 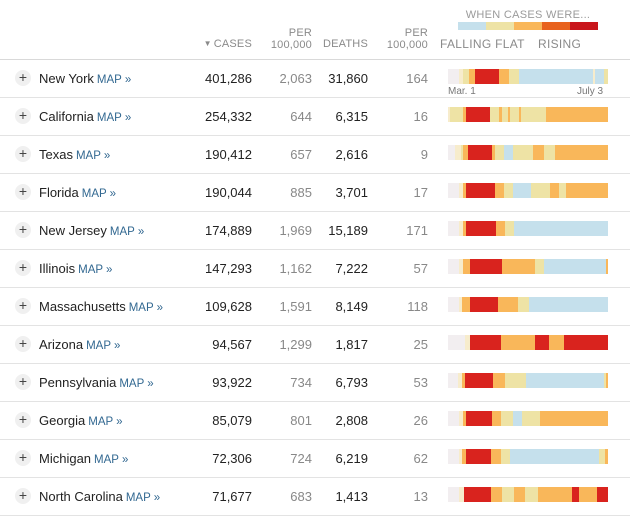 What do you see at coordinates (315, 307) in the screenshot?
I see `table-row: + Massachusetts MAP » 109,628 1,591 8,149 118` at bounding box center [315, 307].